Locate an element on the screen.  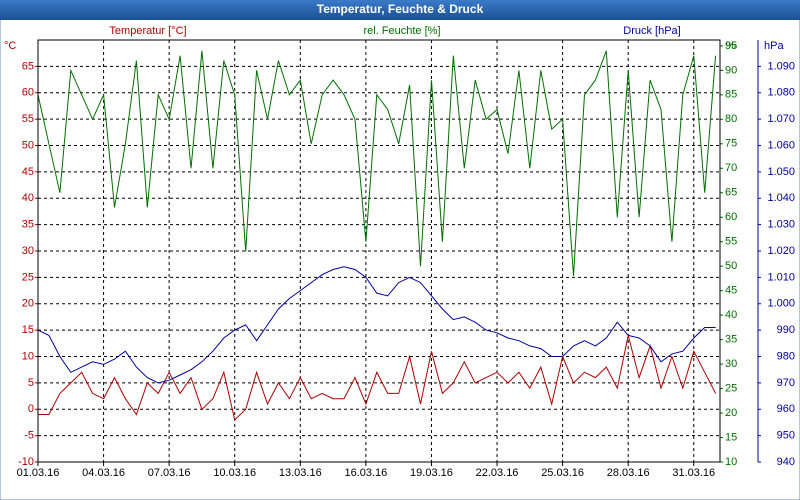
y-label: Temperatur [°C] is located at coordinates (147, 31).